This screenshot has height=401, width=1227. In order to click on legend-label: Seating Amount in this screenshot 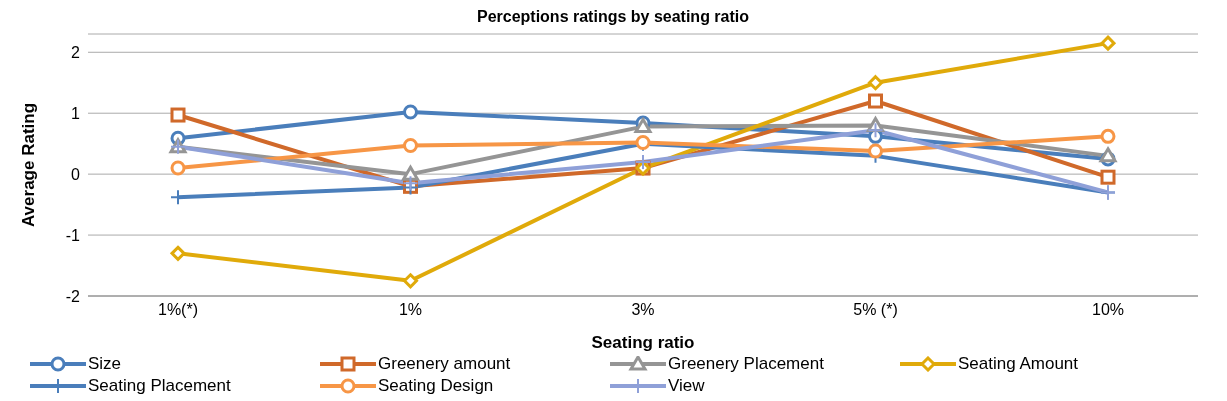, I will do `click(1018, 364)`.